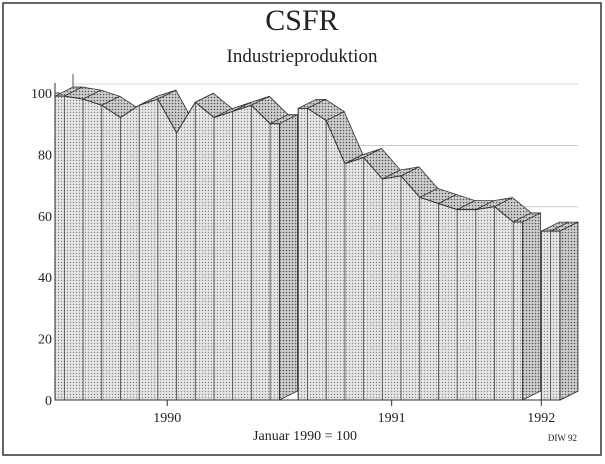  I want to click on y-tick-label: 40, so click(45, 278).